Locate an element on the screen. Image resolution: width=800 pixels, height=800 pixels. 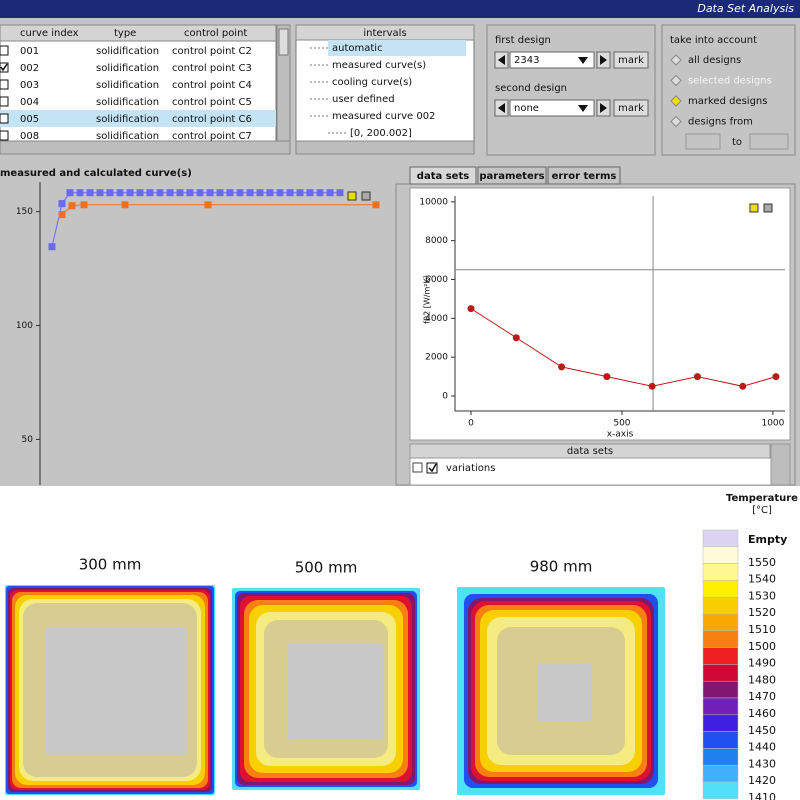
second-design-combo is located at coordinates (552, 108).